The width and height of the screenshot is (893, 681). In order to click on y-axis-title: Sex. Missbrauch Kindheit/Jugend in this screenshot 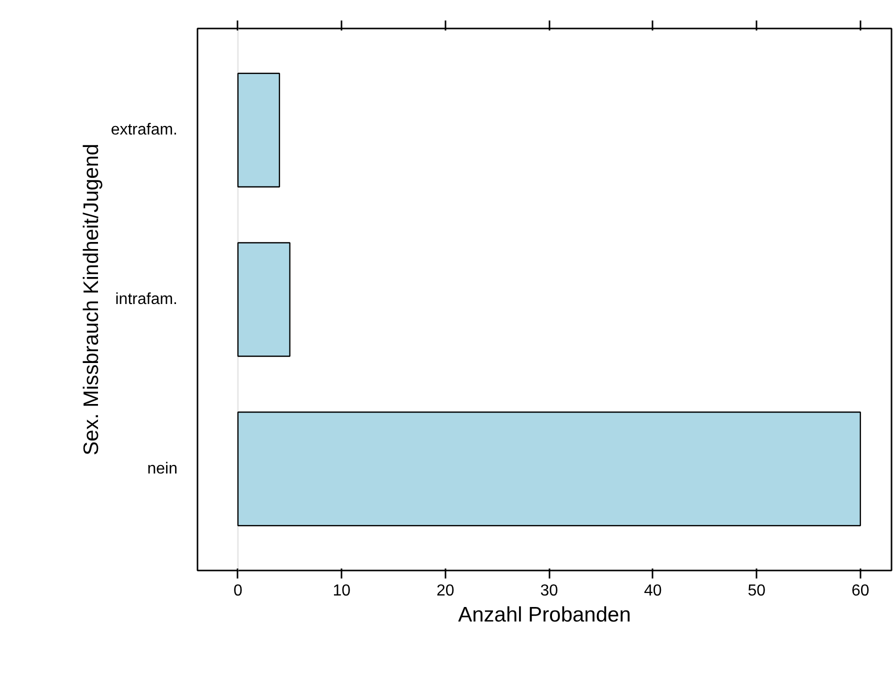, I will do `click(91, 300)`.